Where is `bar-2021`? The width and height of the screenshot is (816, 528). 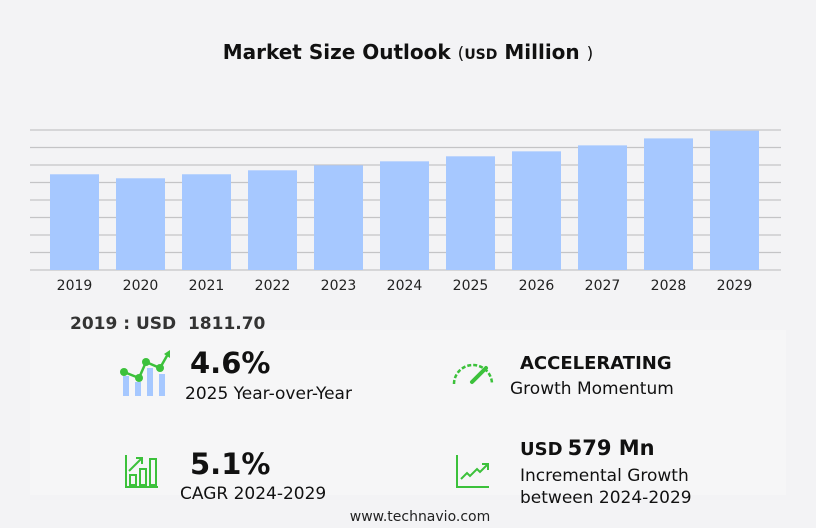
bar-2021 is located at coordinates (206, 222).